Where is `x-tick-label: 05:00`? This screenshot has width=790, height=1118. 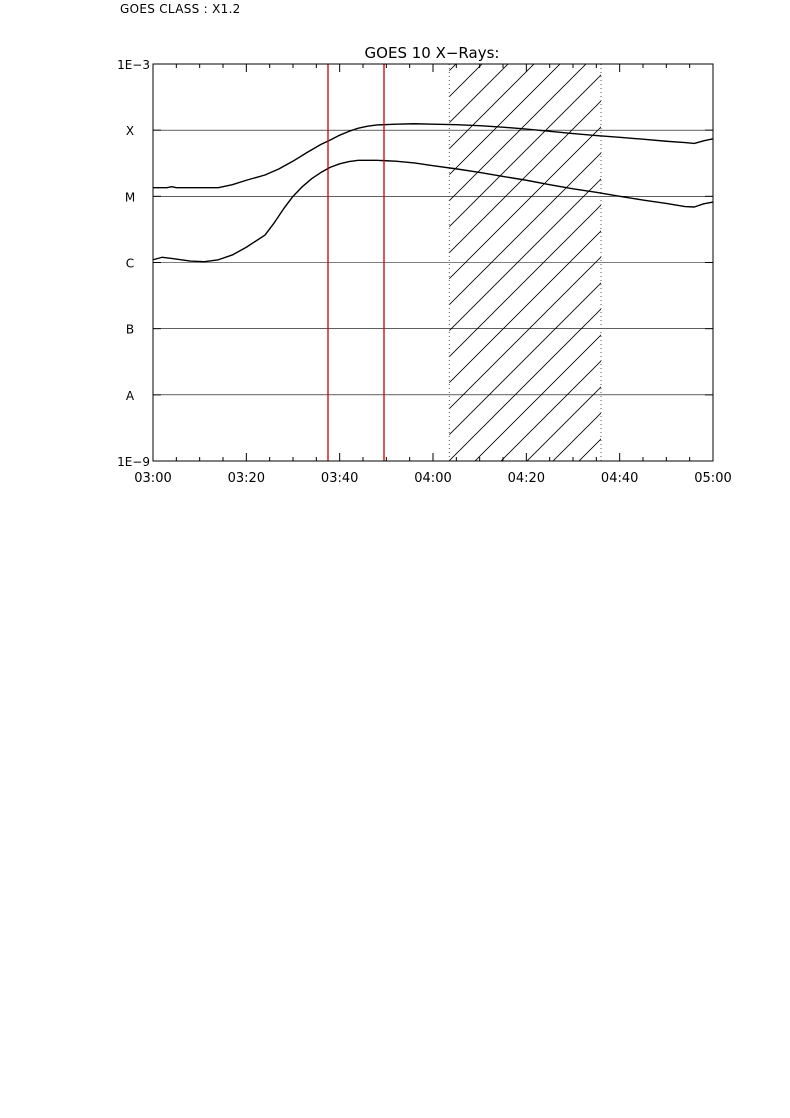 x-tick-label: 05:00 is located at coordinates (712, 478).